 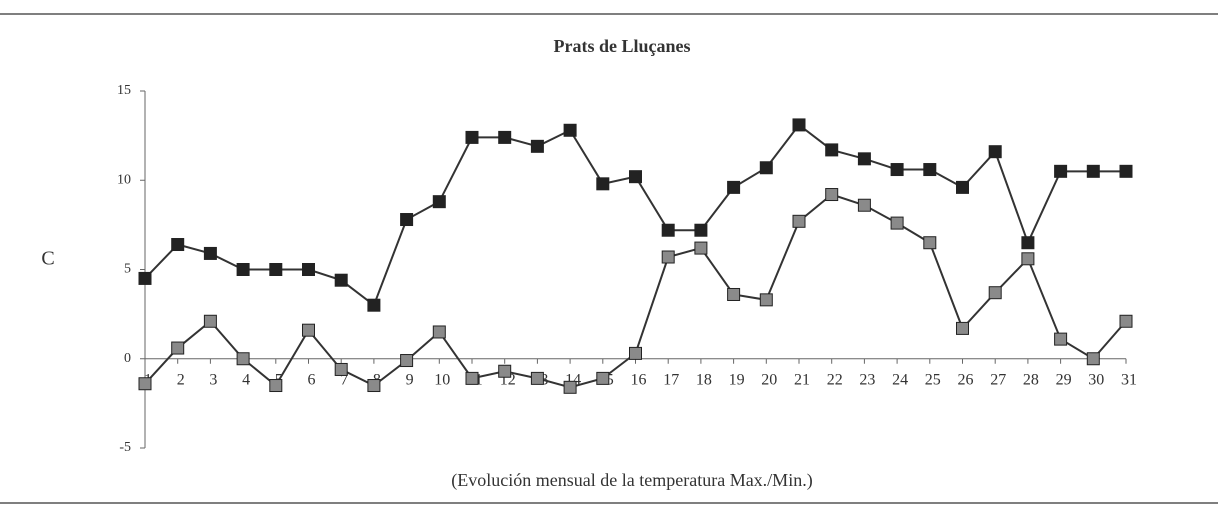 What do you see at coordinates (124, 90) in the screenshot?
I see `y-tick-label: 15` at bounding box center [124, 90].